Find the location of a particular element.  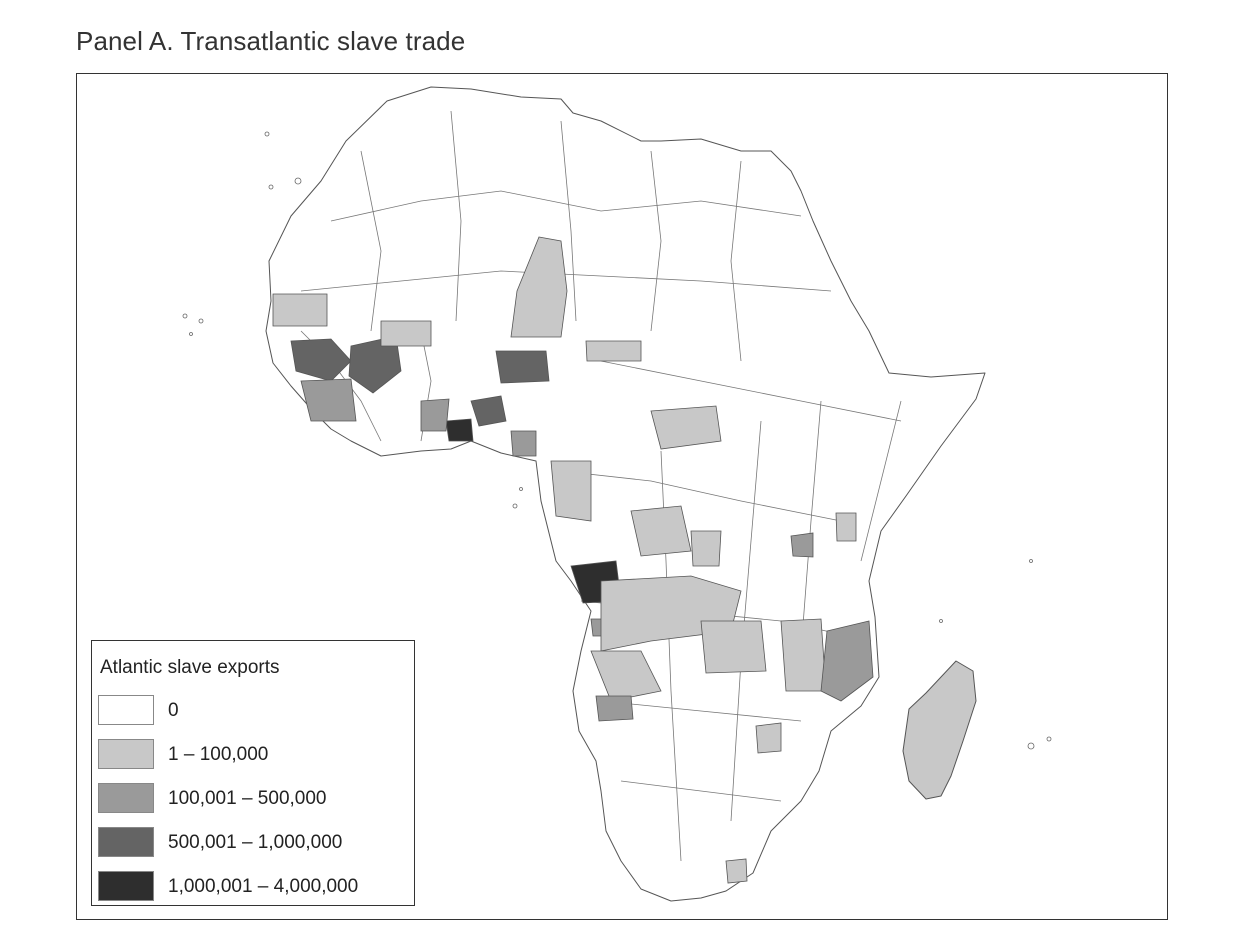

panel-title: Panel A. Transatlantic slave trade is located at coordinates (271, 41).